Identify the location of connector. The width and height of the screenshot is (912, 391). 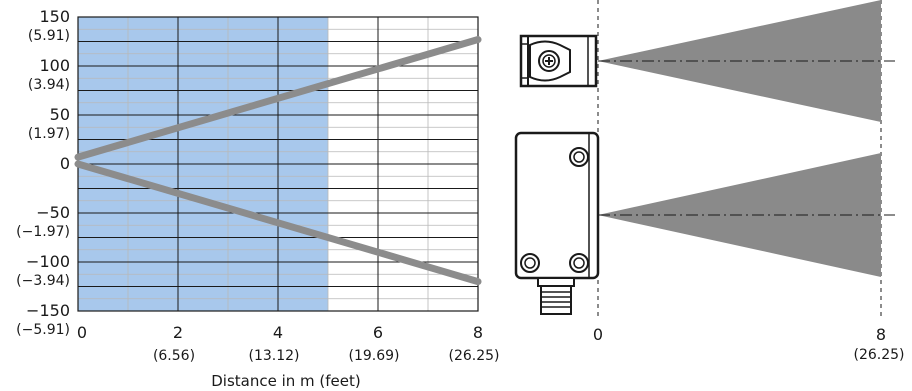
(556, 296).